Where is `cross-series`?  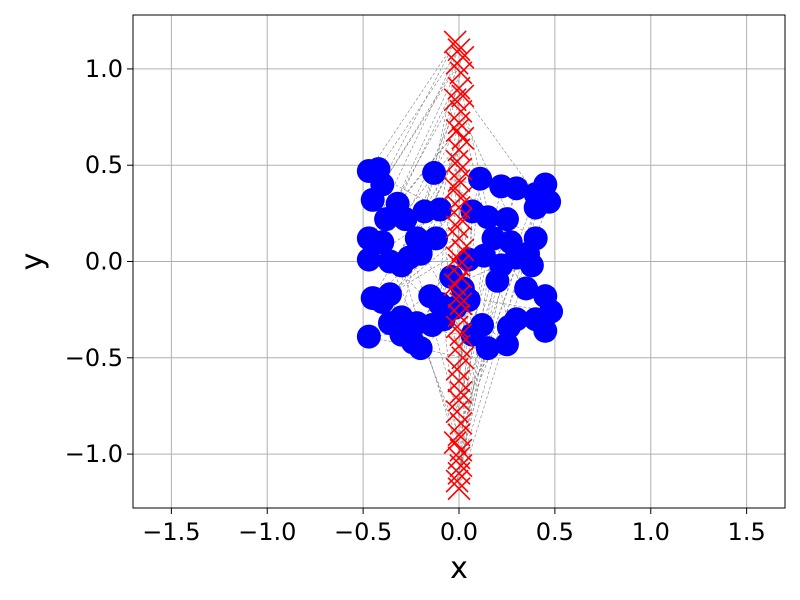 cross-series is located at coordinates (459, 265).